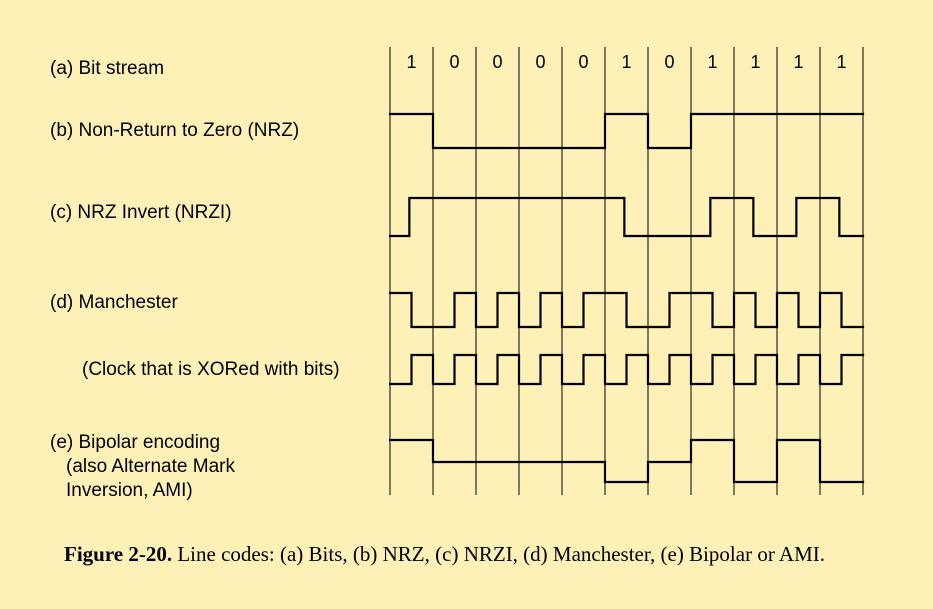 This screenshot has height=609, width=933. What do you see at coordinates (118, 554) in the screenshot?
I see `caption-label: Figure 2-20.` at bounding box center [118, 554].